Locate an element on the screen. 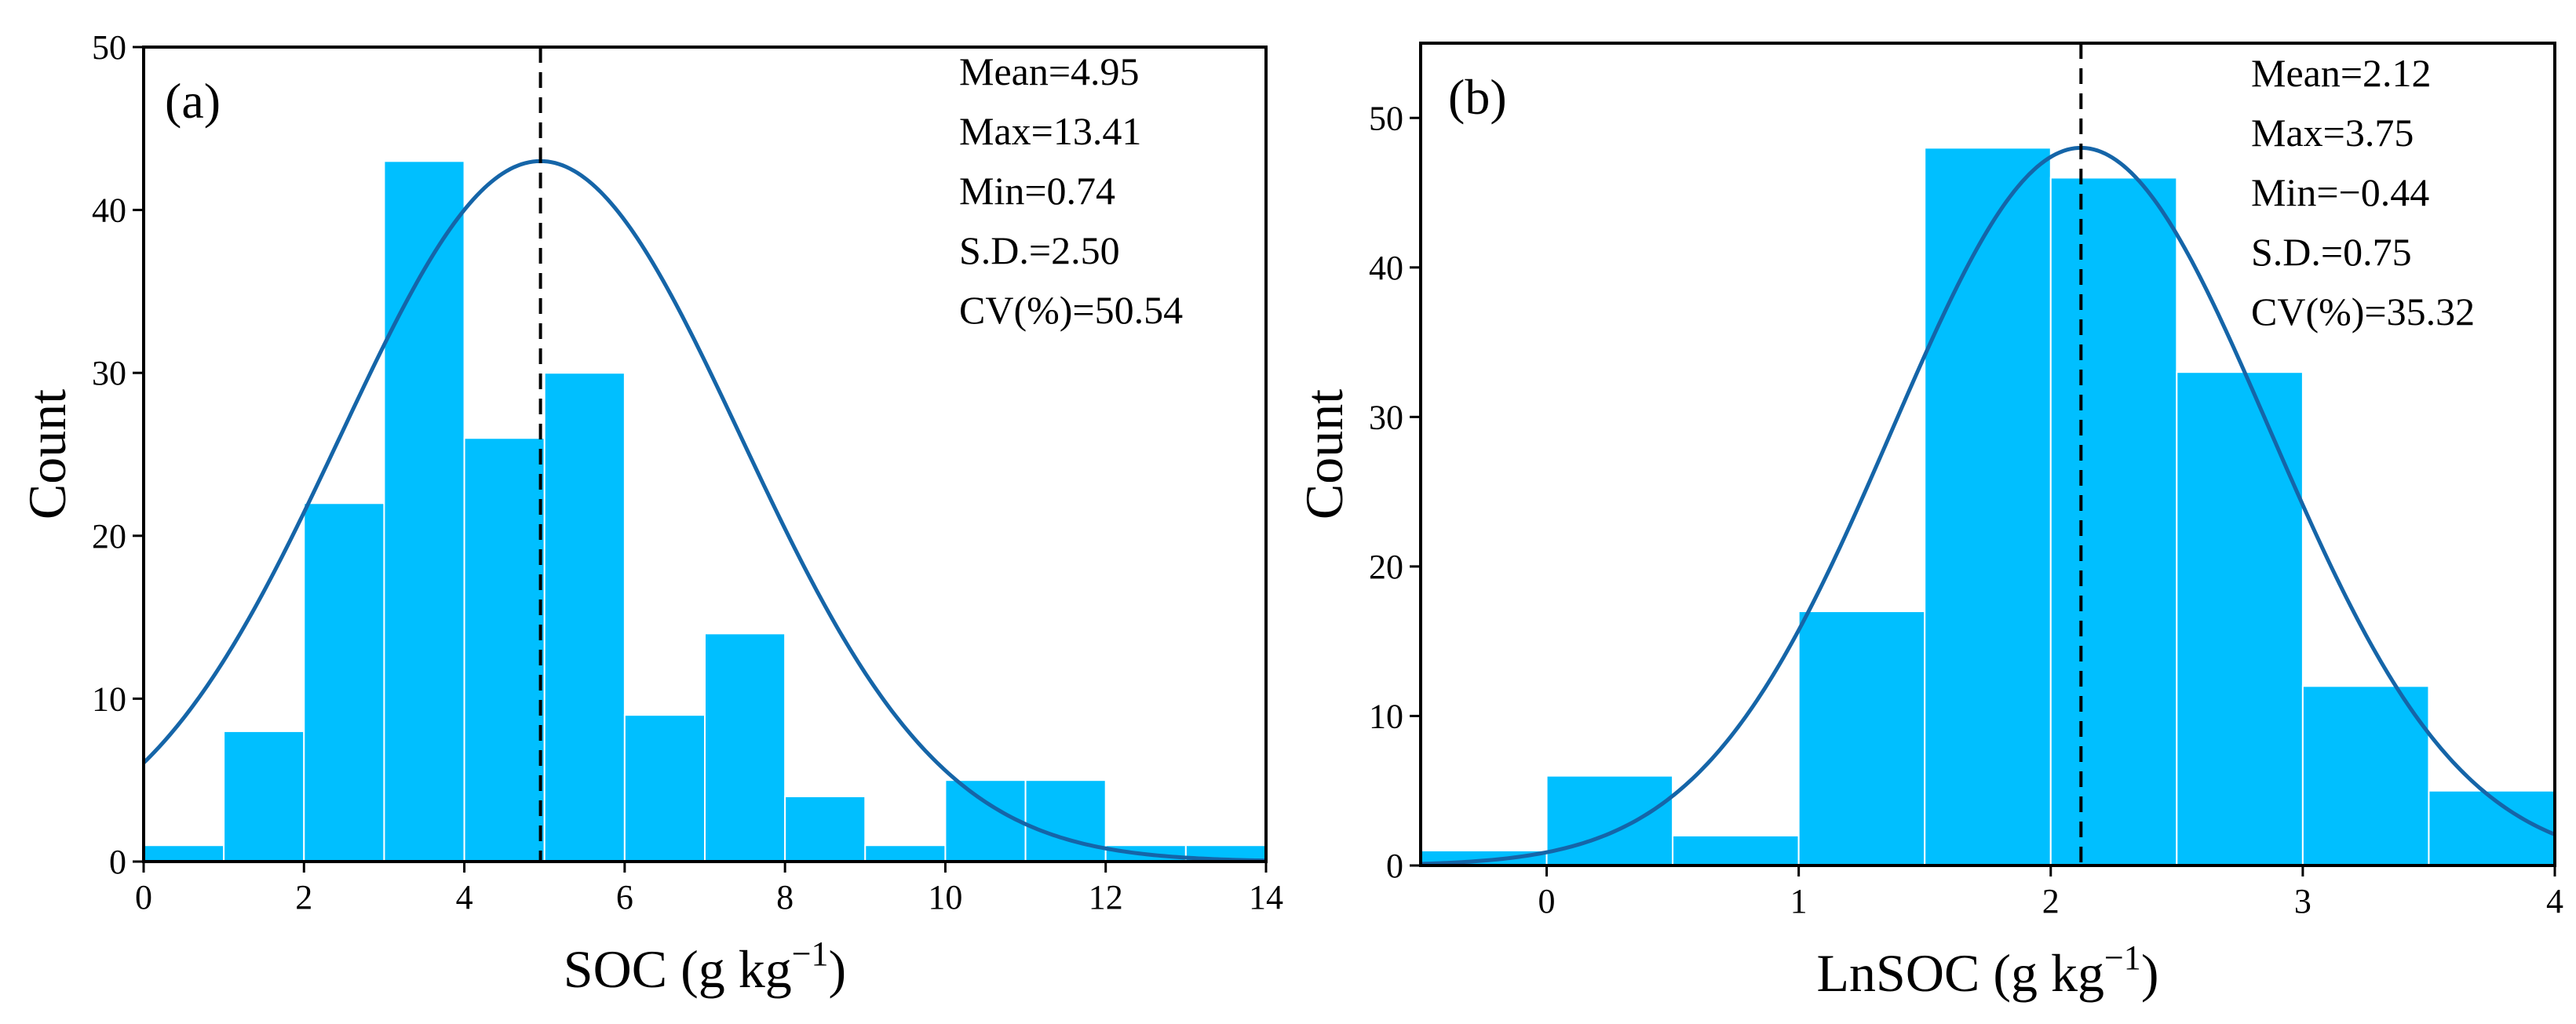 This screenshot has width=2576, height=1024. x-axis-label-main: LnSOC (g kg is located at coordinates (1960, 973).